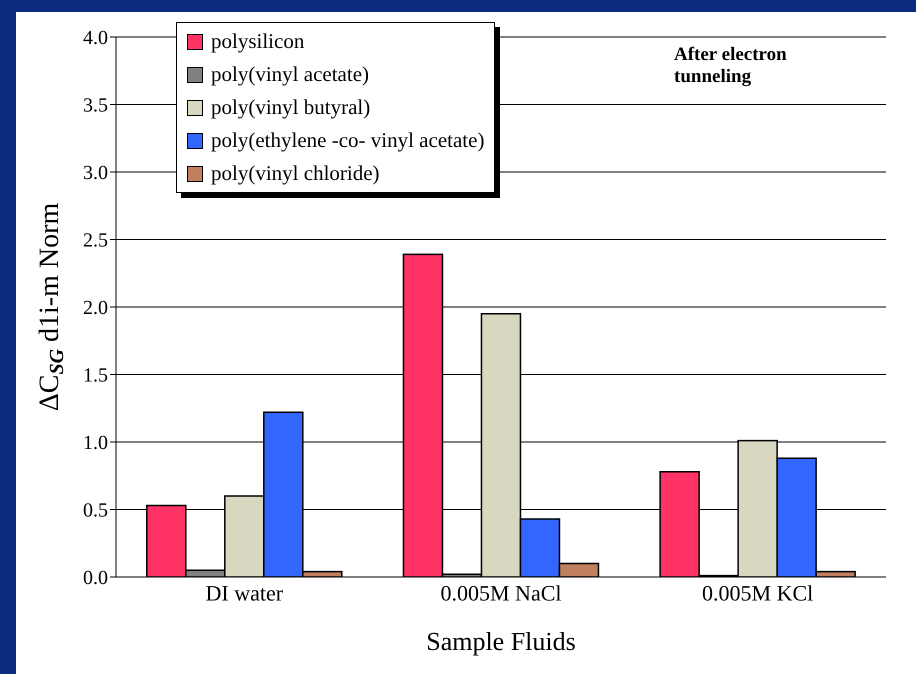 The height and width of the screenshot is (674, 916). I want to click on legend-label: poly(vinyl butyral), so click(290, 107).